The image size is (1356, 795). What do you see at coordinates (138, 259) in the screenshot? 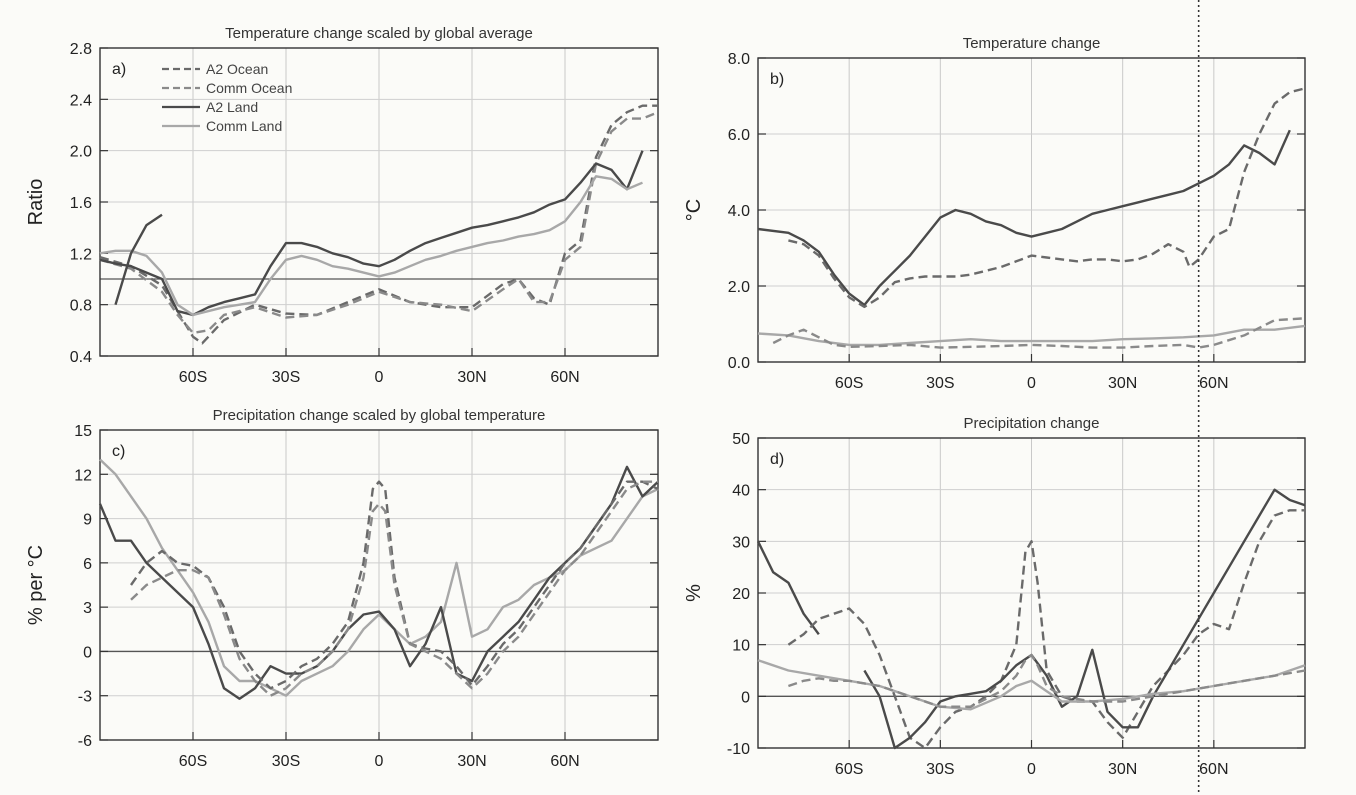
I see `series-line-unnamed` at bounding box center [138, 259].